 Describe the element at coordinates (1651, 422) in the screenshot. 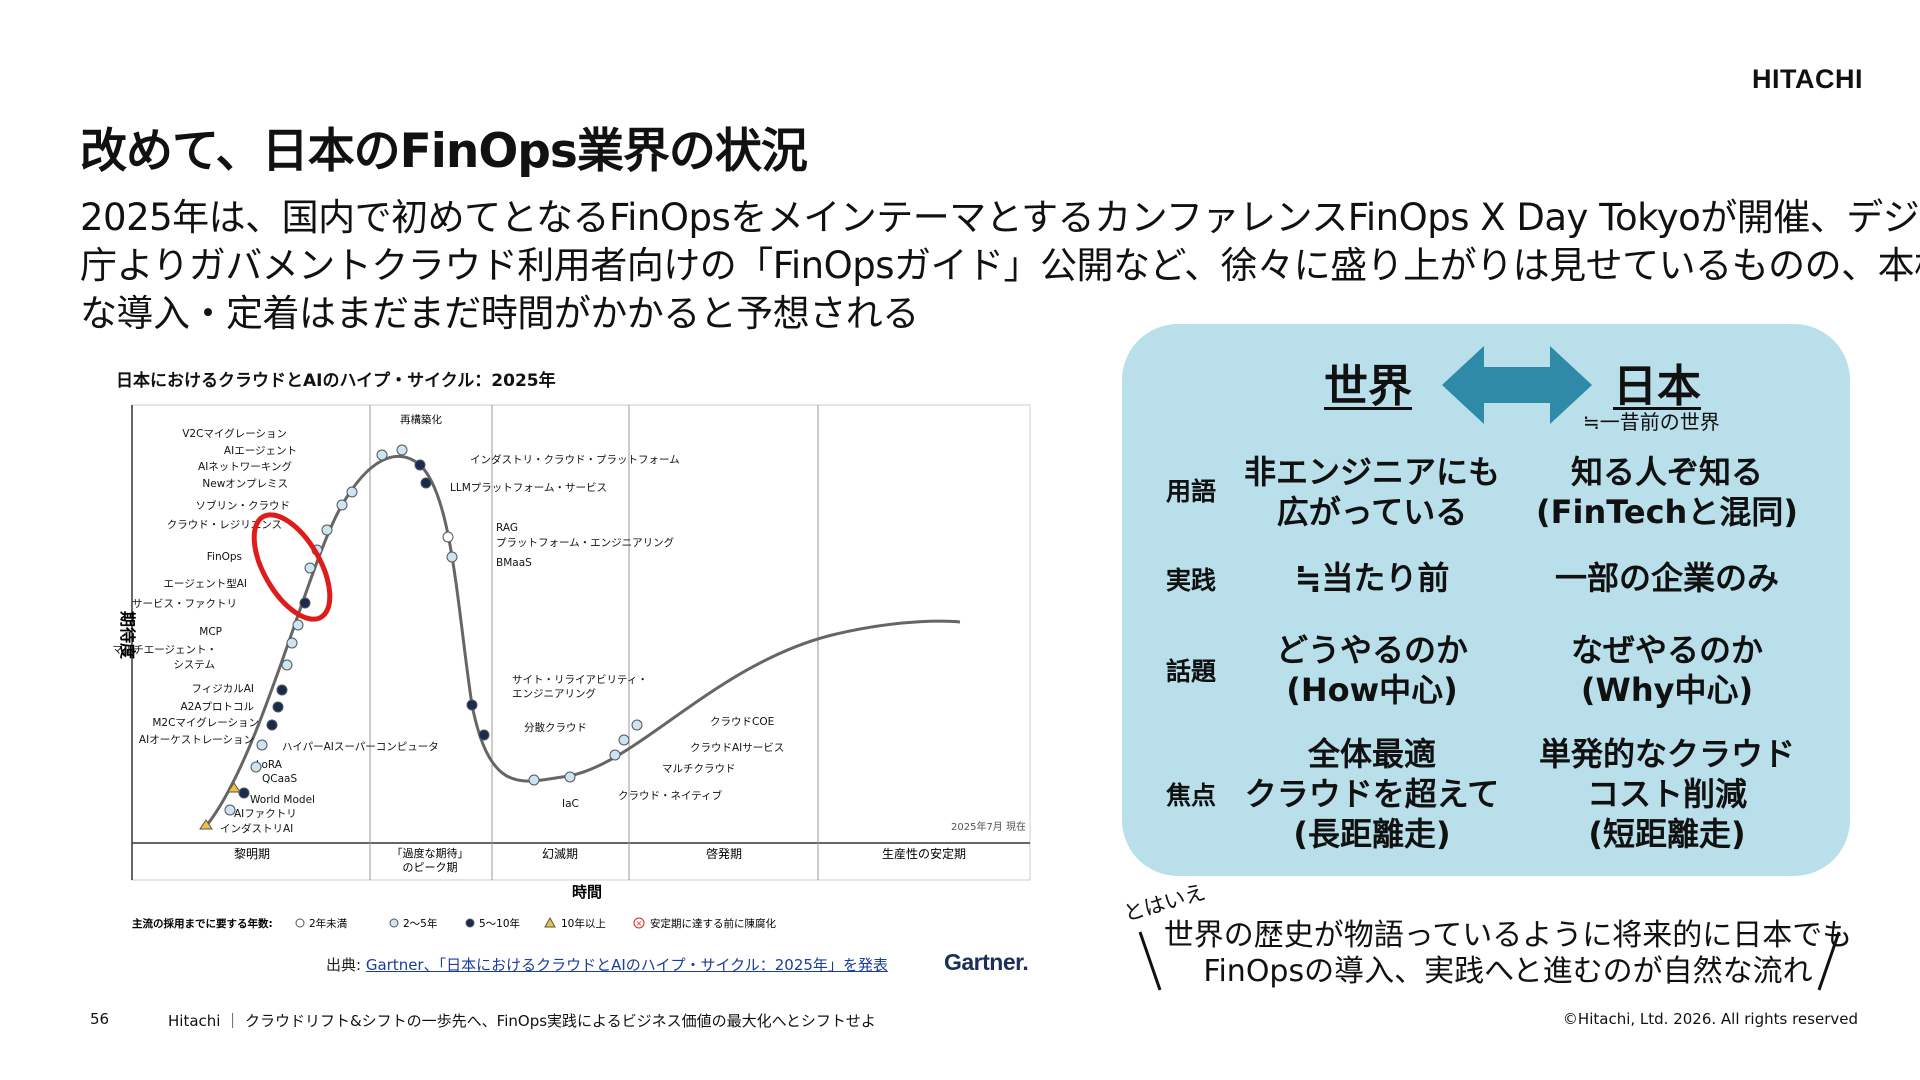

I see `japan-note: ≒一昔前の世界` at that location.